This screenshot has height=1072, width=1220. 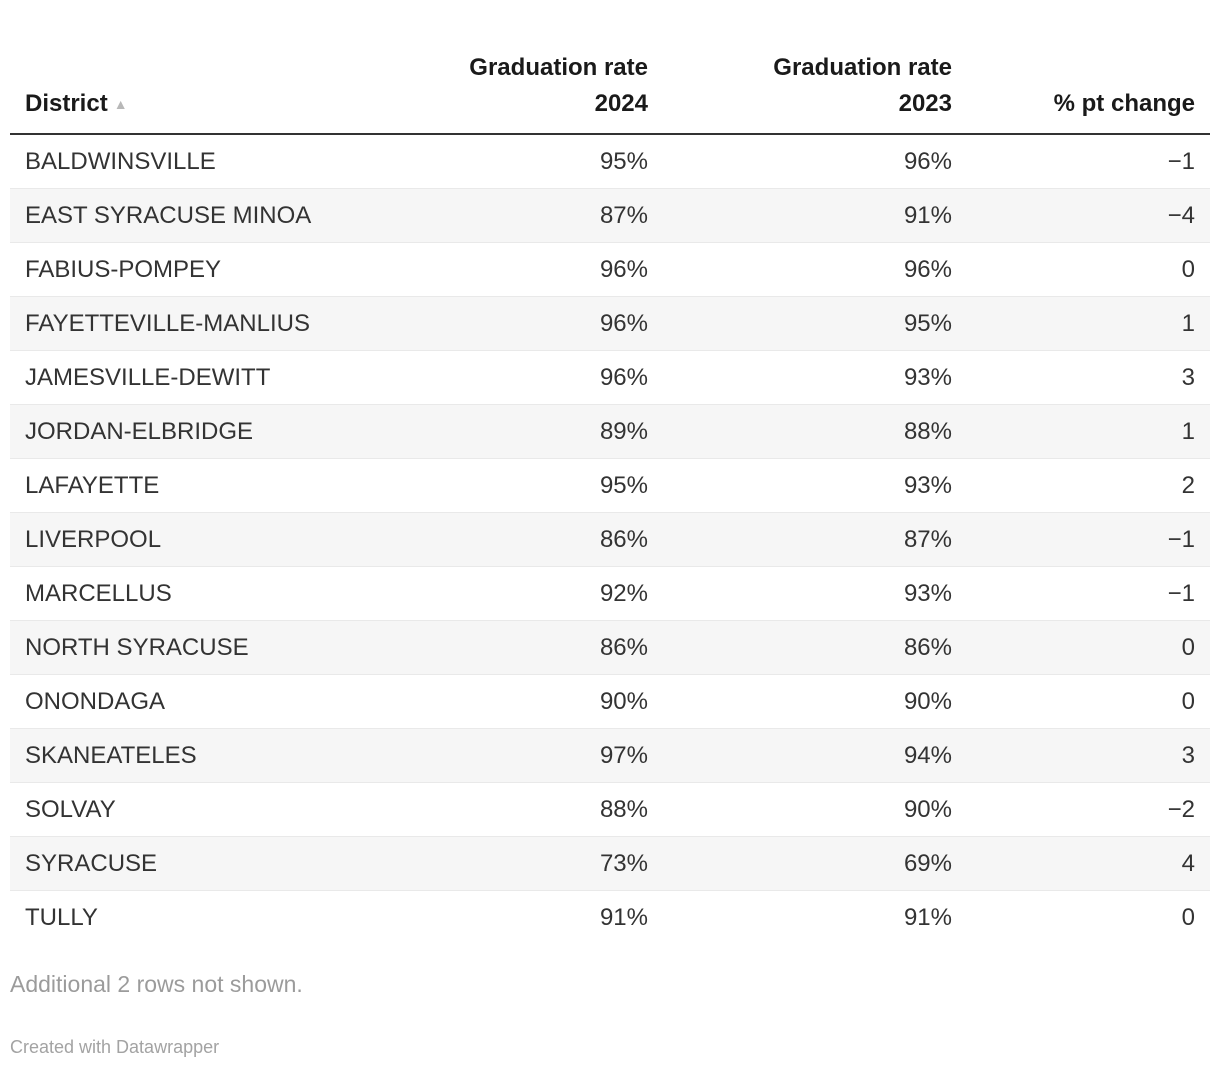 What do you see at coordinates (1088, 485) in the screenshot?
I see `pt-change-cell: 2` at bounding box center [1088, 485].